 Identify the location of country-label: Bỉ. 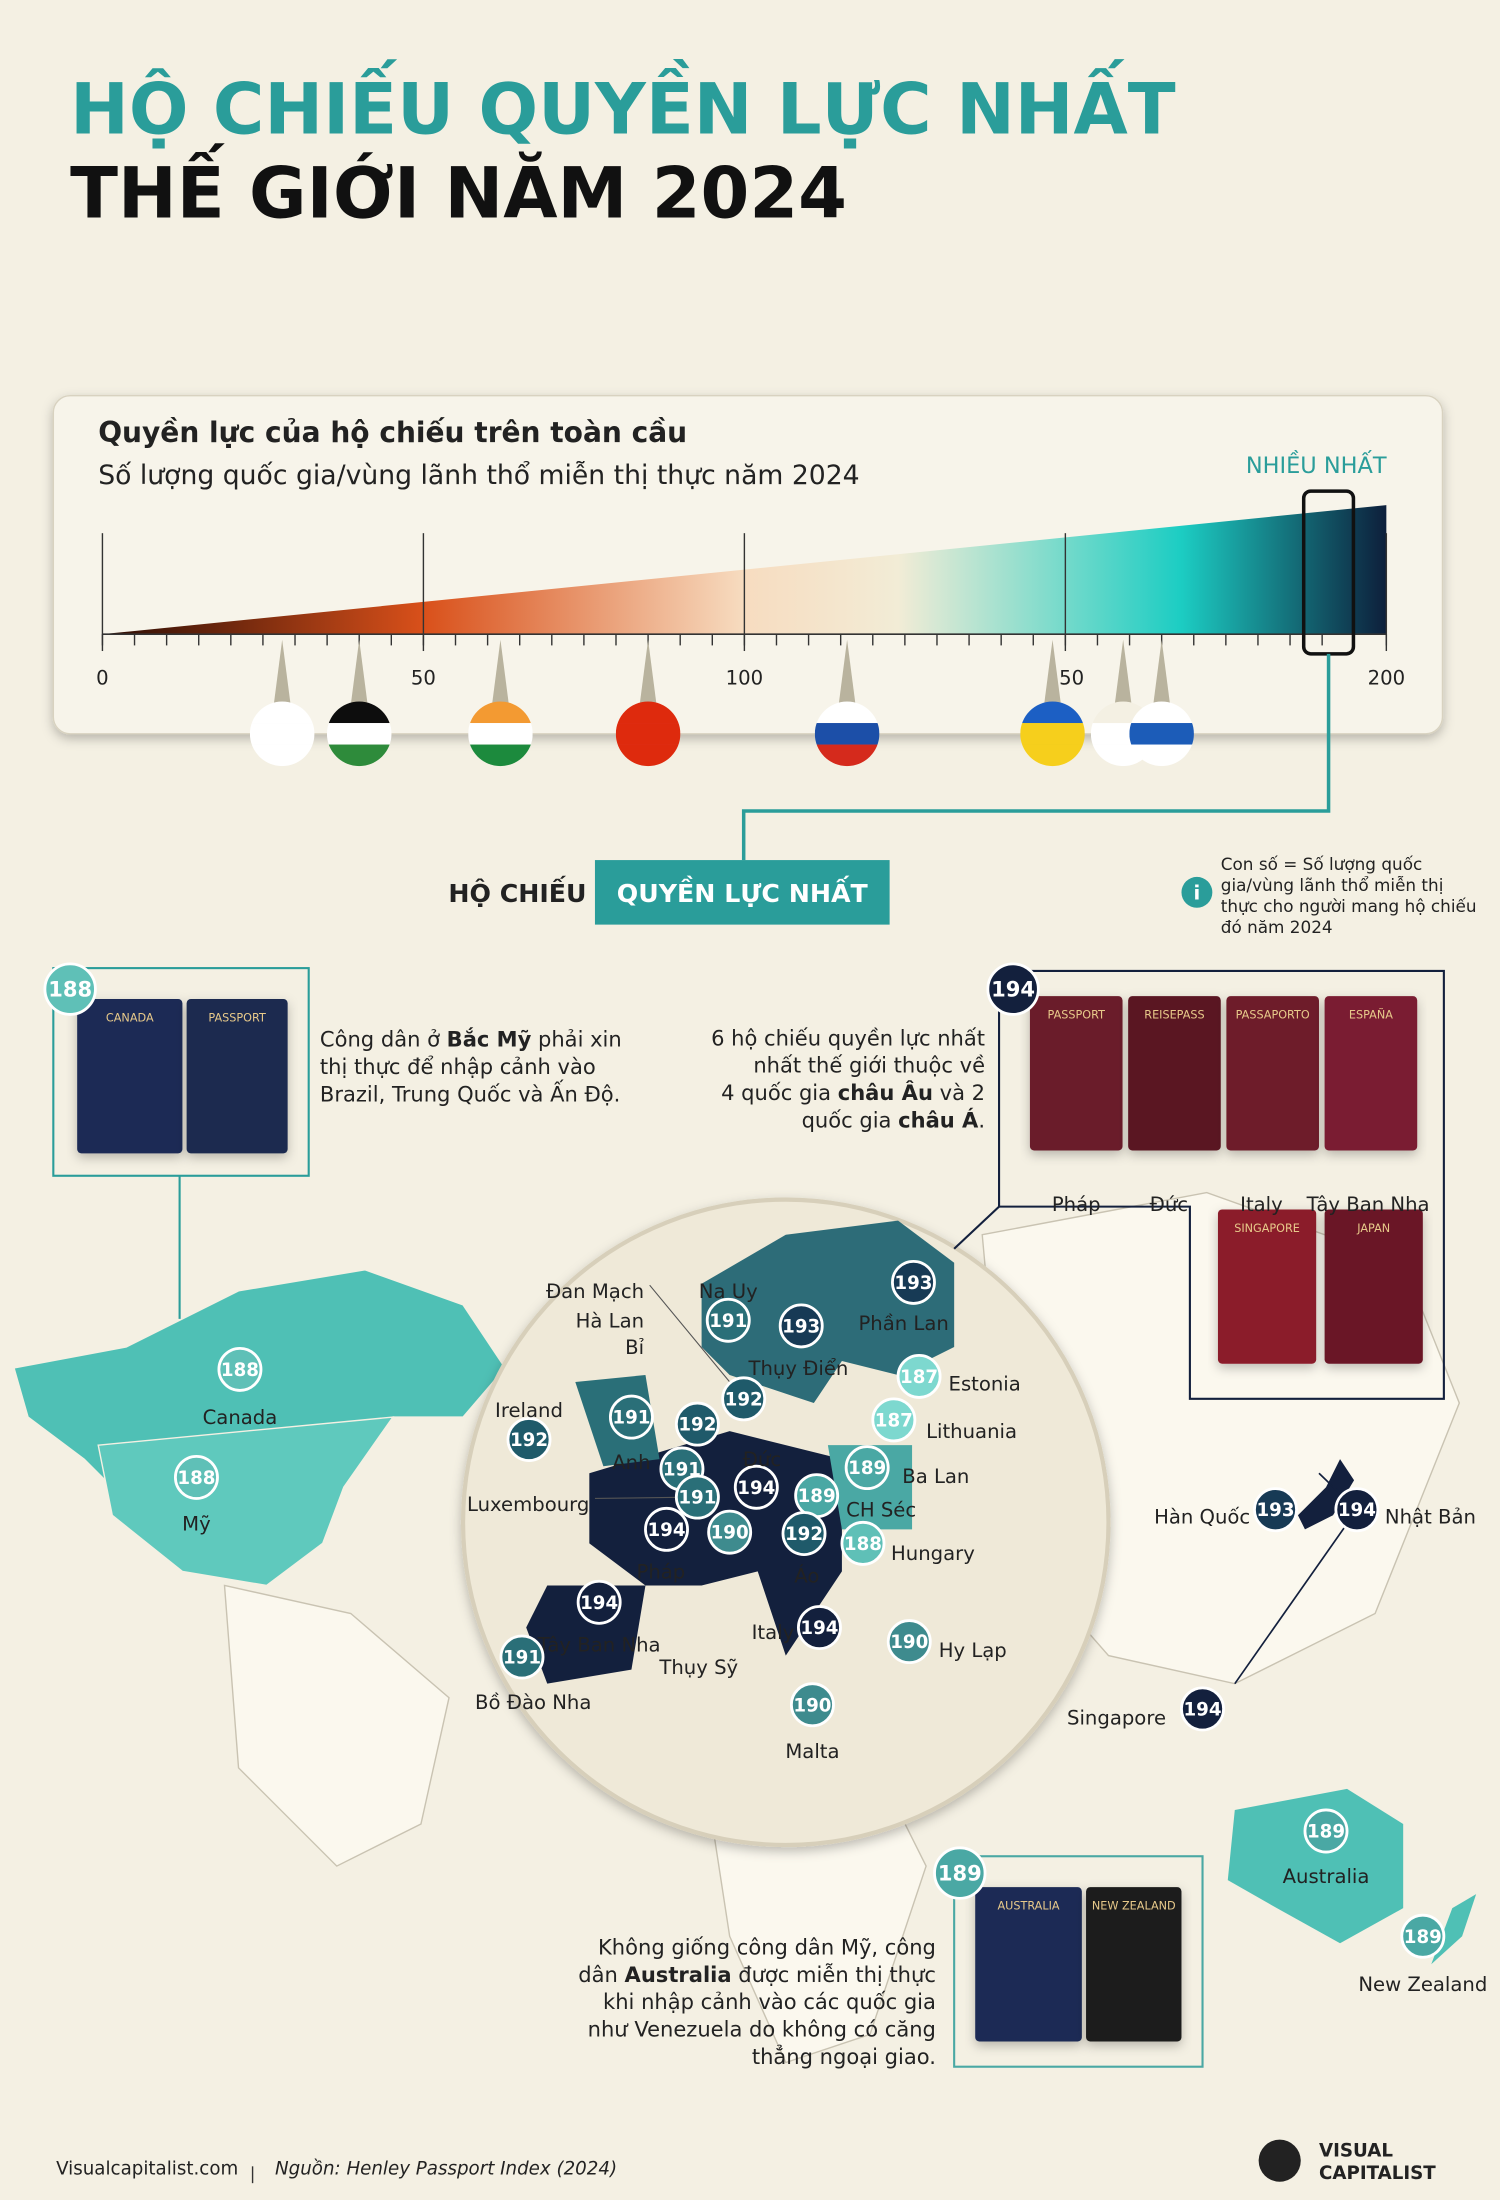
(634, 1347).